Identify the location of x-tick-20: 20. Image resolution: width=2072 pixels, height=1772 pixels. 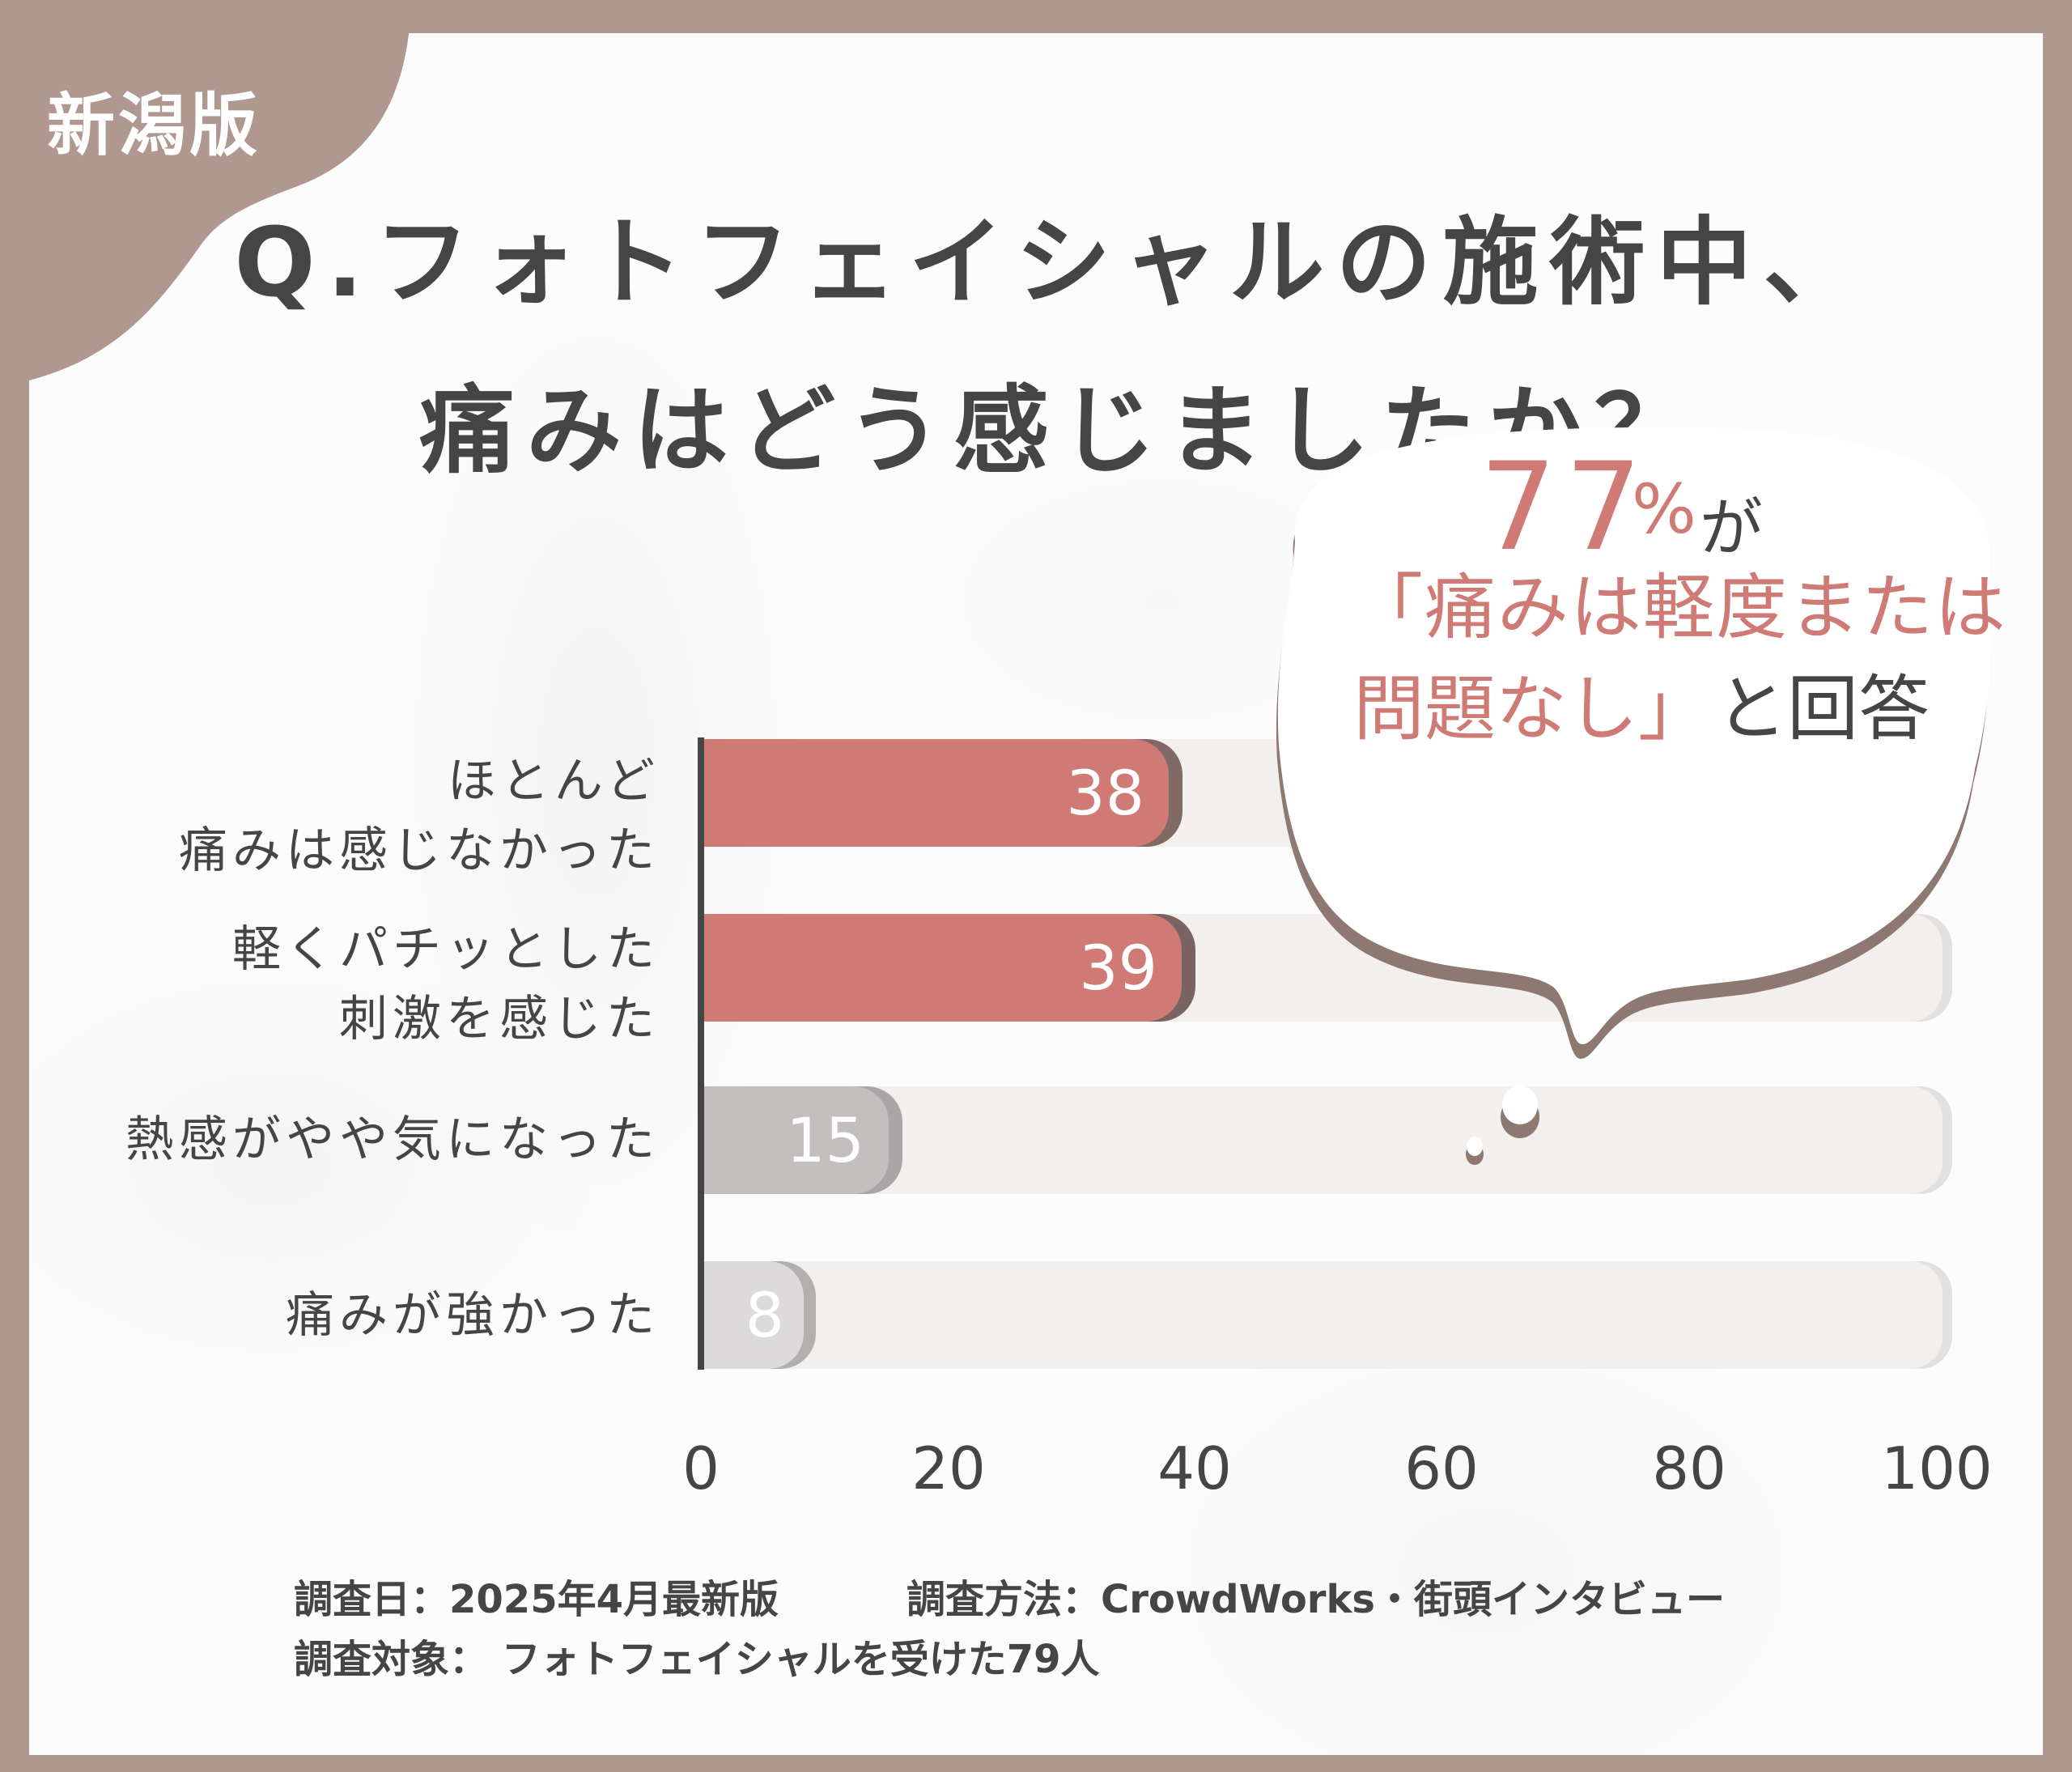
(948, 1468).